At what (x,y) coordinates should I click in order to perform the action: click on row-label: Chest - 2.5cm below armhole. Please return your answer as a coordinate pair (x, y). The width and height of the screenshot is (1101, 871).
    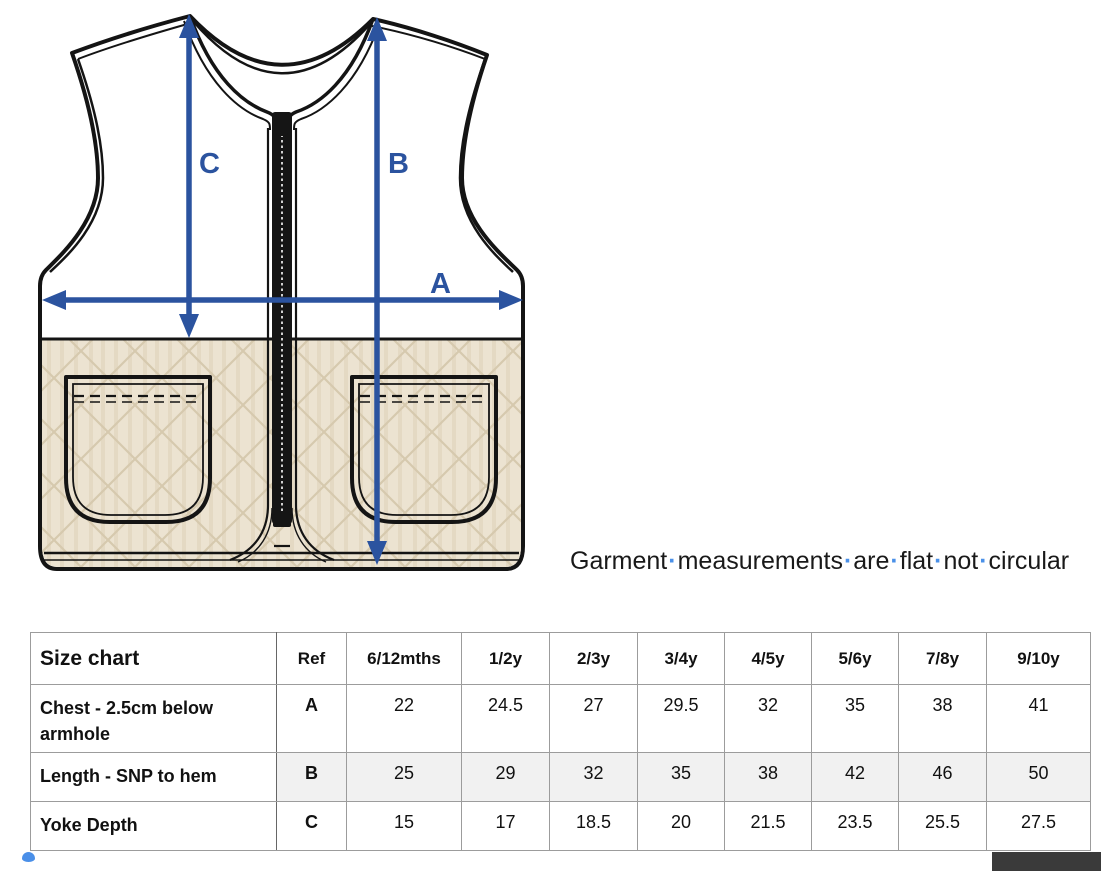
    Looking at the image, I should click on (153, 718).